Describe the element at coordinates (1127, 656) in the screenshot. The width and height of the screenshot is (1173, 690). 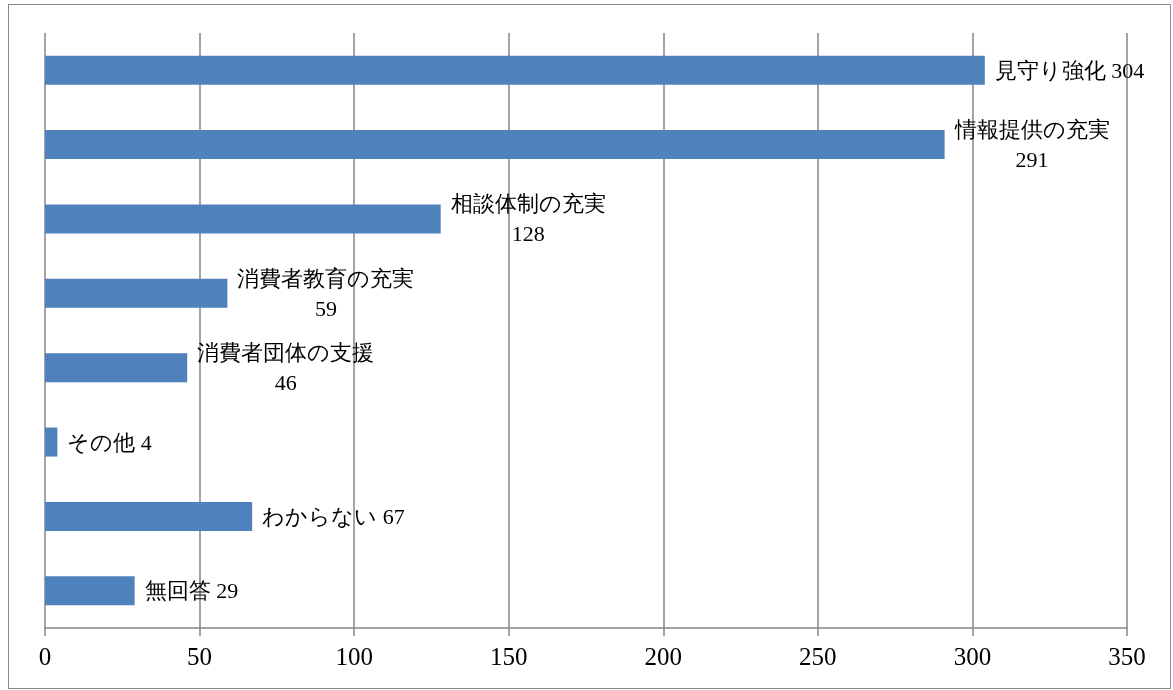
I see `x-tick-label: 350` at that location.